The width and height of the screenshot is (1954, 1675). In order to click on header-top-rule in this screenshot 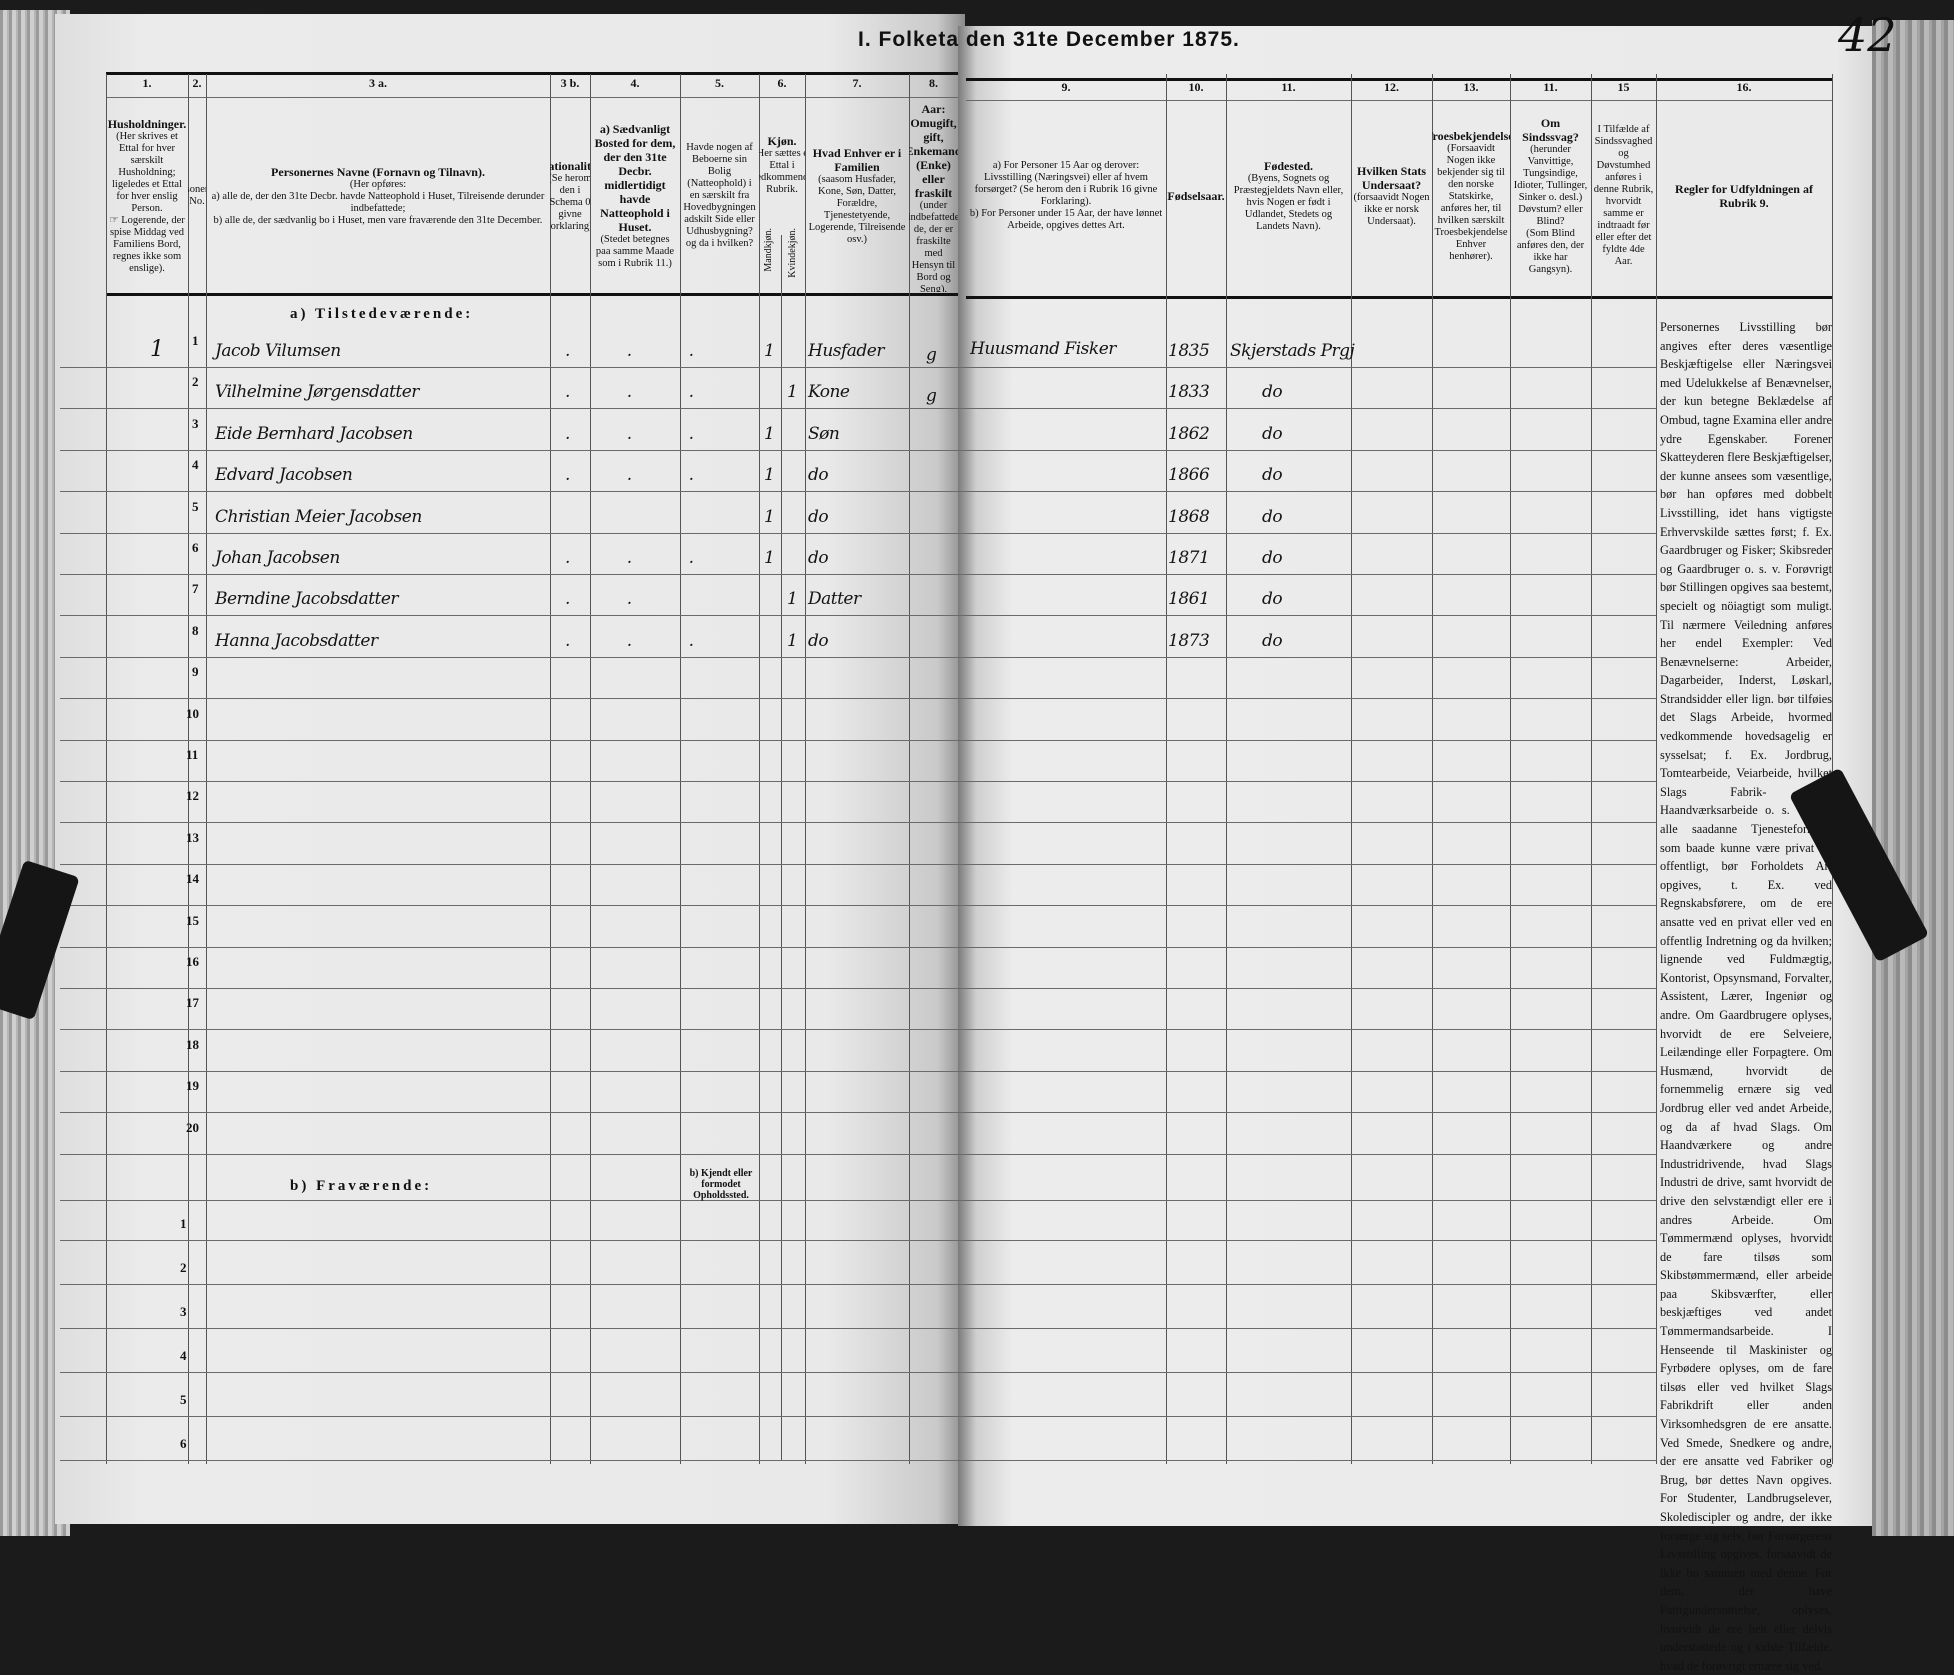, I will do `click(532, 73)`.